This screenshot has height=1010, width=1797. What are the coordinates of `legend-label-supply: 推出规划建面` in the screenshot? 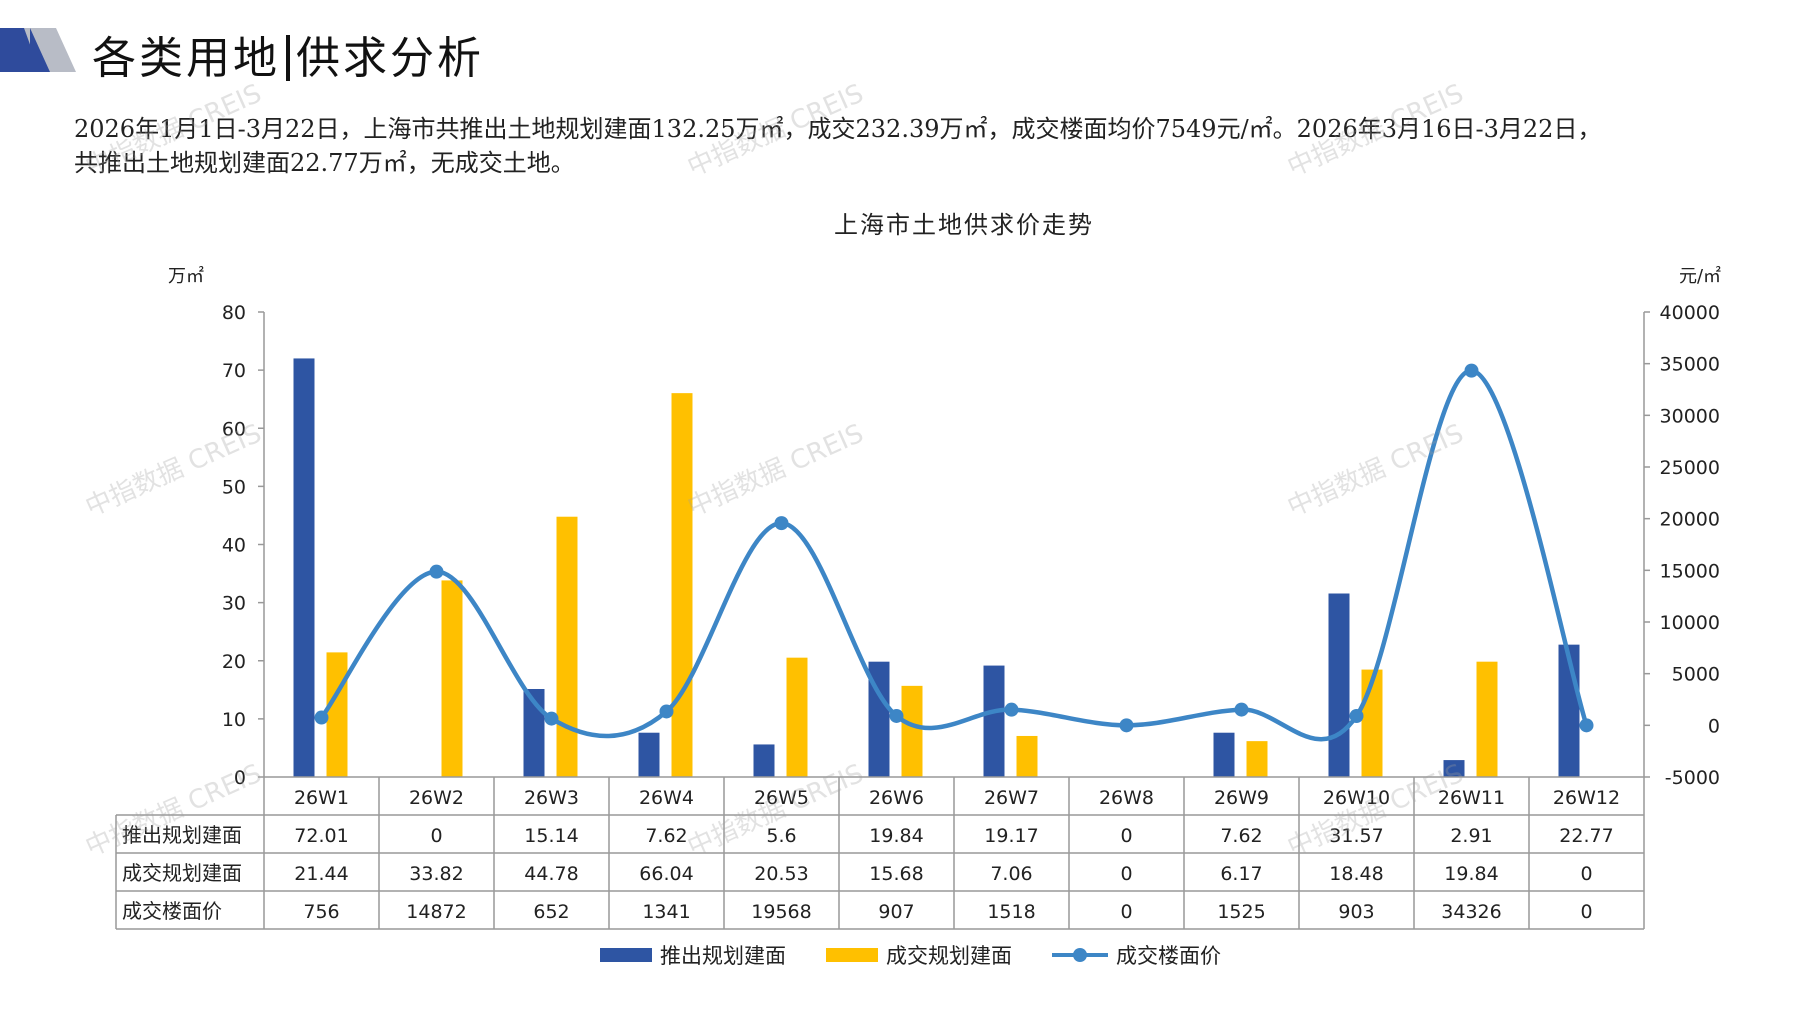 It's located at (723, 956).